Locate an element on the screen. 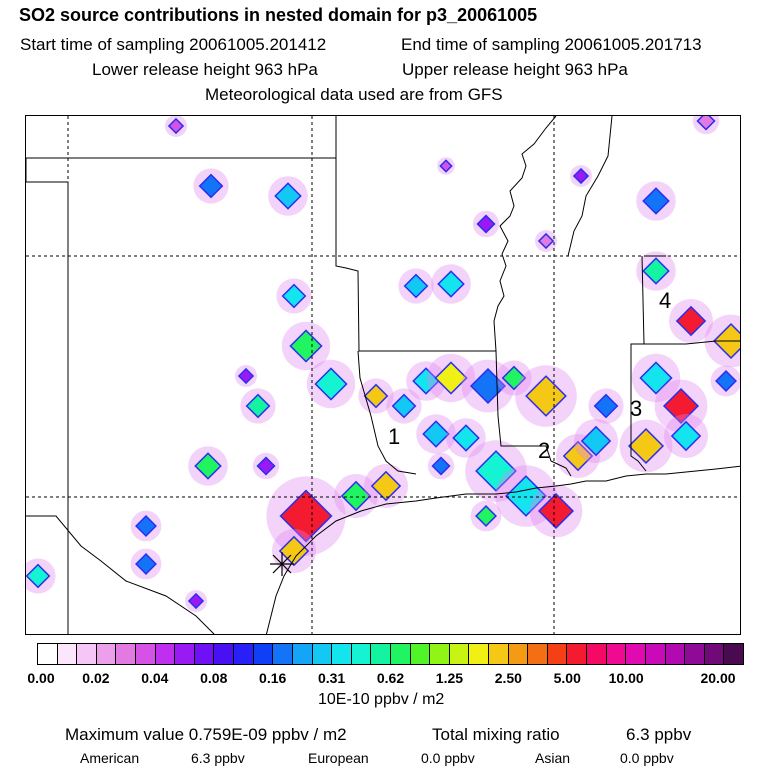  source-label-3: 3 is located at coordinates (636, 408).